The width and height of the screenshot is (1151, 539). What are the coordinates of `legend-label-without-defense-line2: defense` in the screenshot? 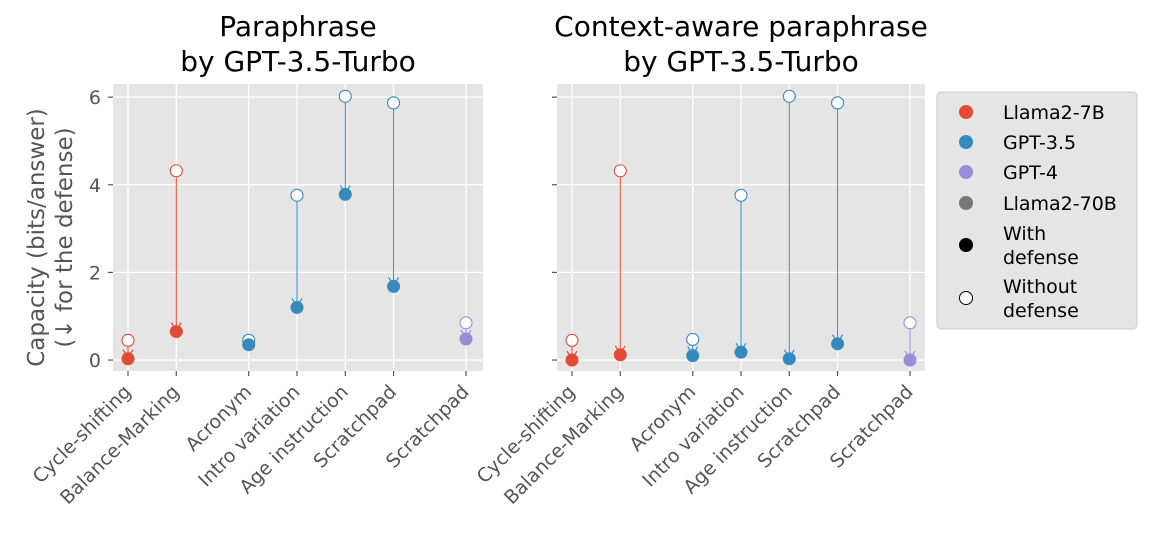 It's located at (1041, 311).